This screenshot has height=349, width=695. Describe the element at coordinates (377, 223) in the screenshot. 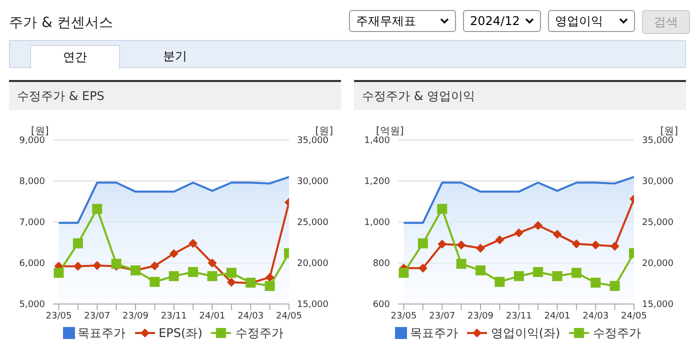

I see `y-tick-label: 1,000` at that location.